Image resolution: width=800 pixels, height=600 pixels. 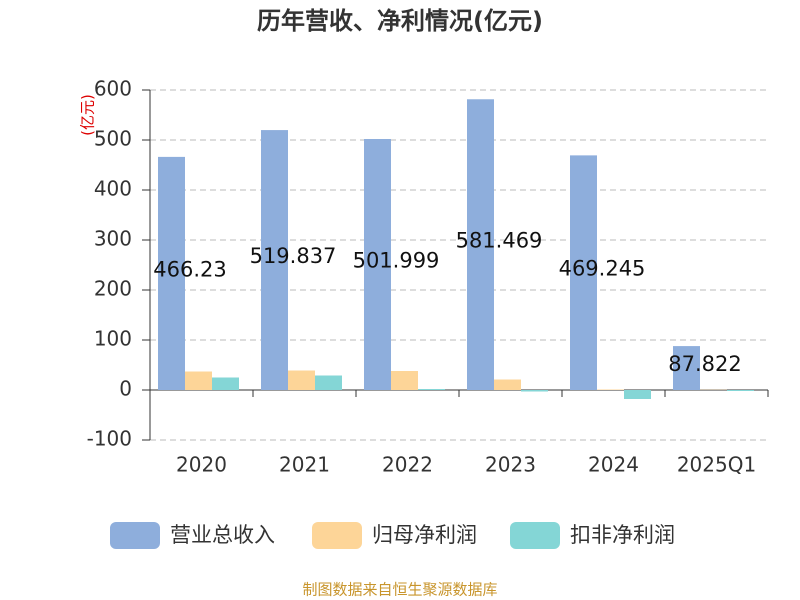 I want to click on y-unit-label: (亿元), so click(x=88, y=115).